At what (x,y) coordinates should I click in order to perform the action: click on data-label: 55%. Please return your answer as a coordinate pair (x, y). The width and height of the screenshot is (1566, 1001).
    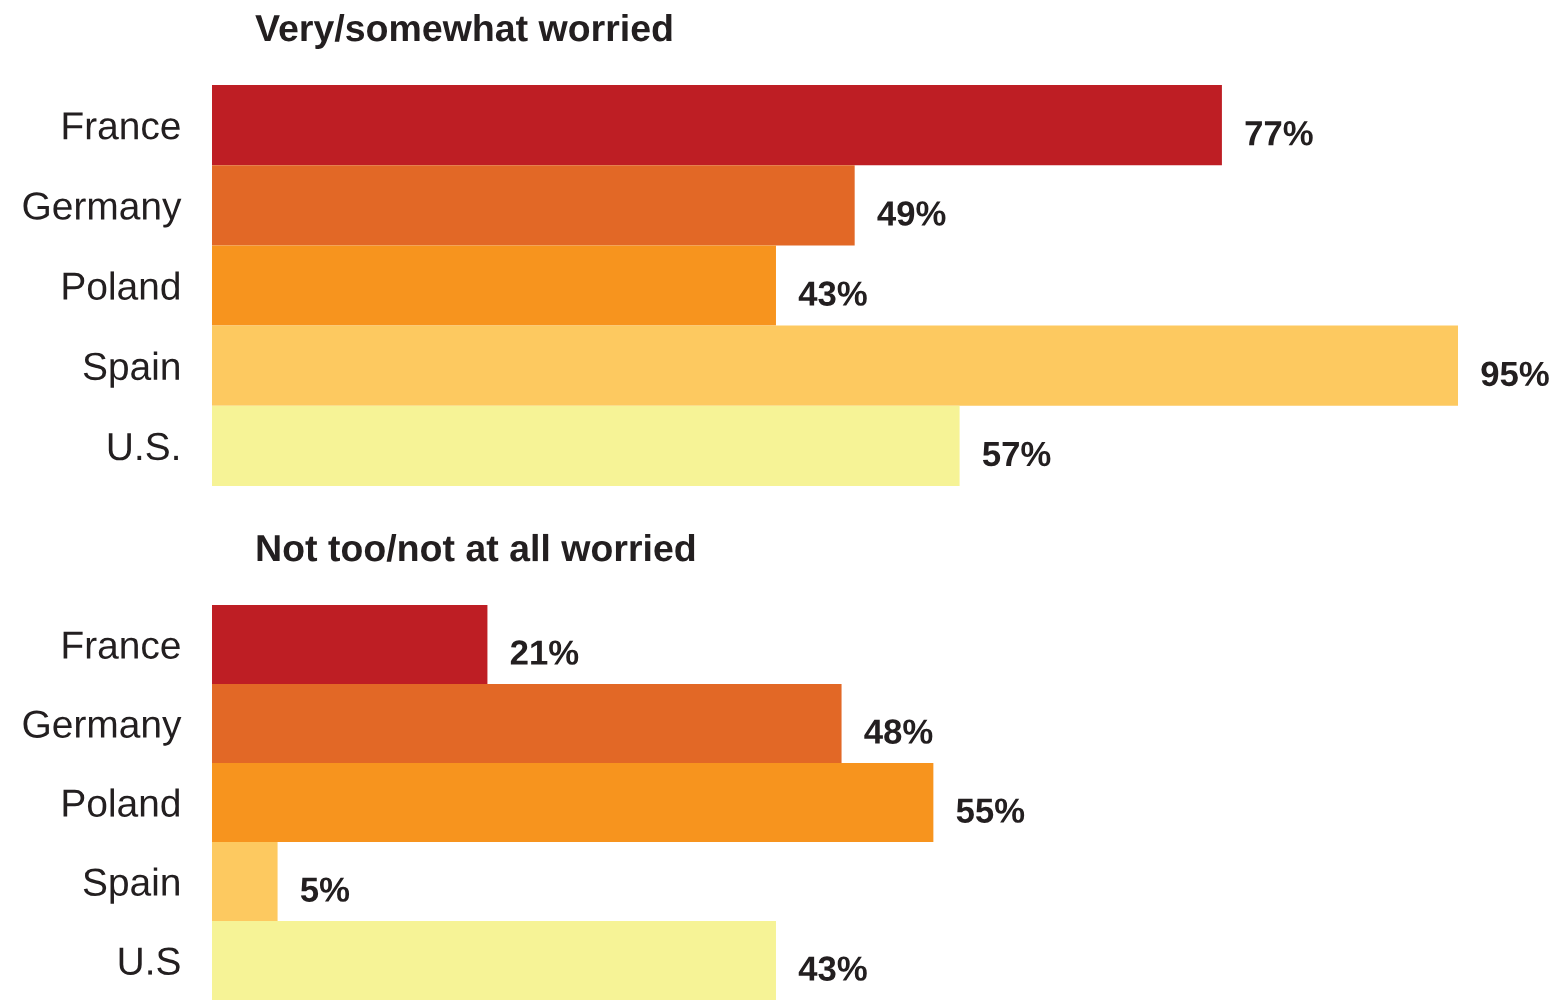
    Looking at the image, I should click on (990, 810).